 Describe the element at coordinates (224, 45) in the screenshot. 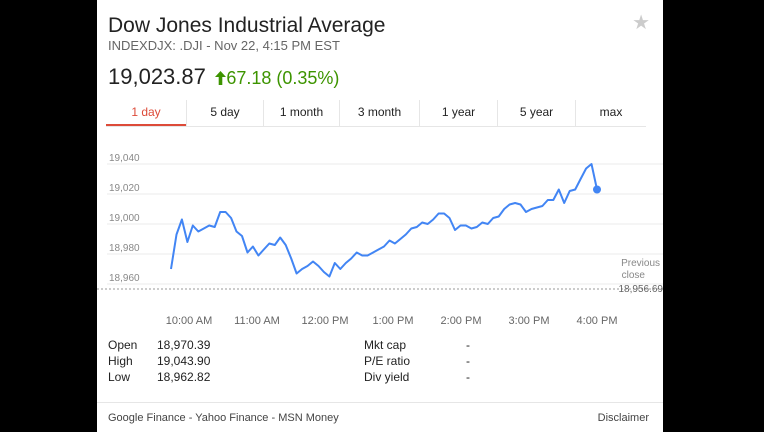

I see `ticker-subtitle: INDEXDJX: .DJI - Nov 22, 4:15 PM EST` at that location.